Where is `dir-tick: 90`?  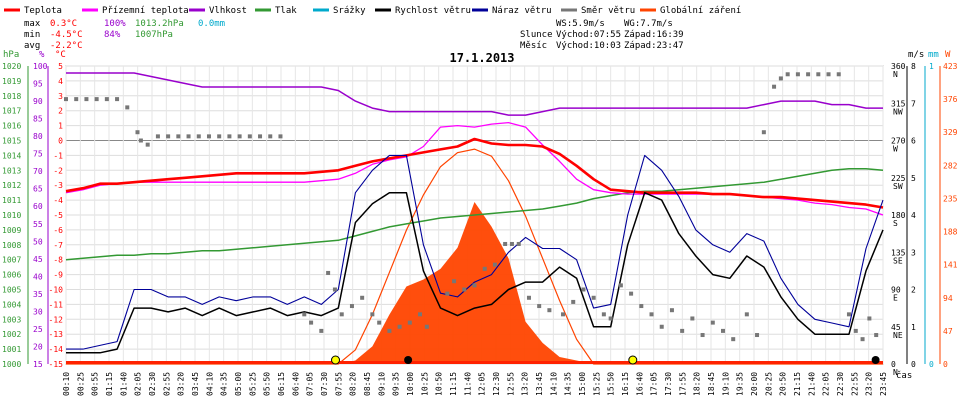
dir-tick: 90 is located at coordinates (896, 290).